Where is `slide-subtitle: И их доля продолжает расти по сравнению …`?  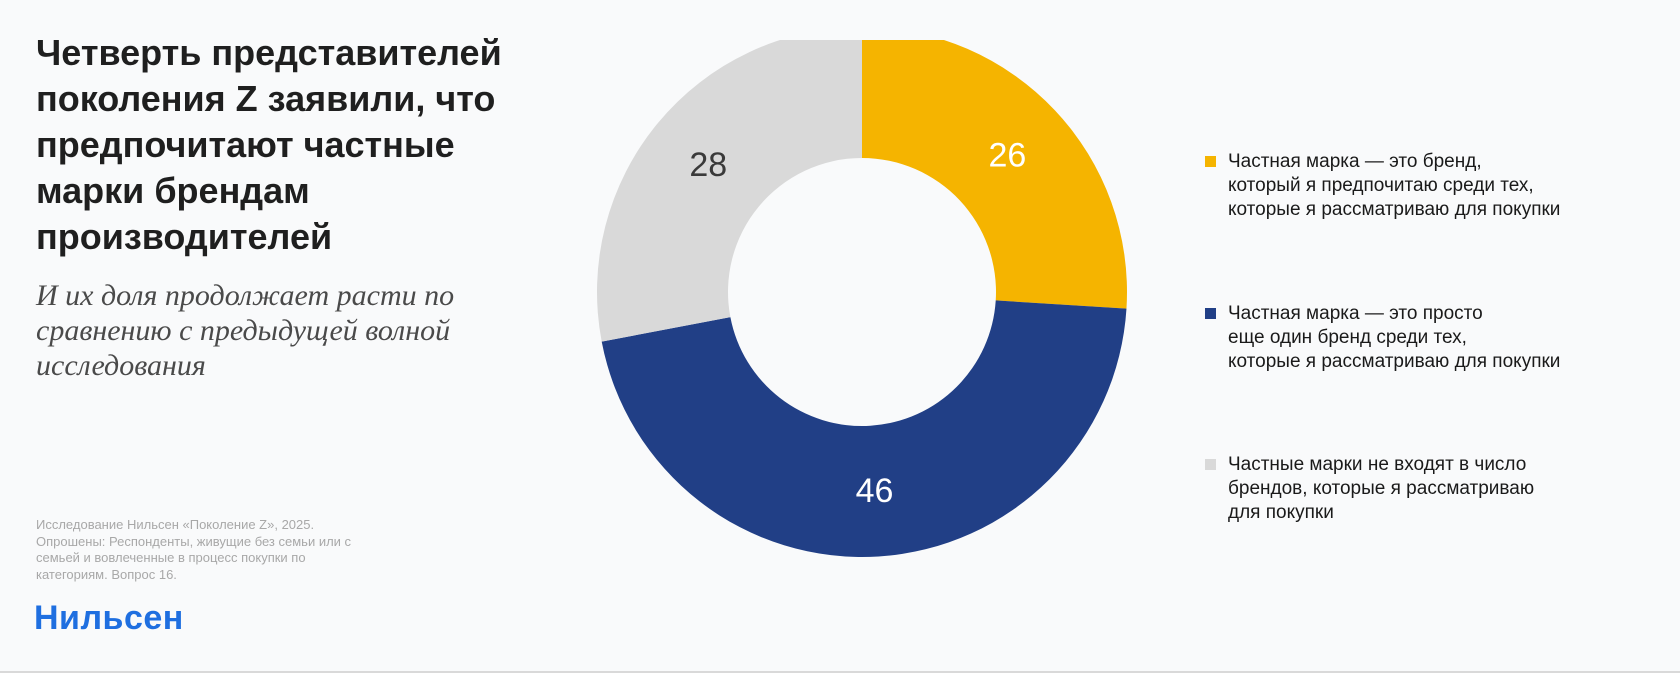
slide-subtitle: И их доля продолжает расти по сравнению … is located at coordinates (245, 330).